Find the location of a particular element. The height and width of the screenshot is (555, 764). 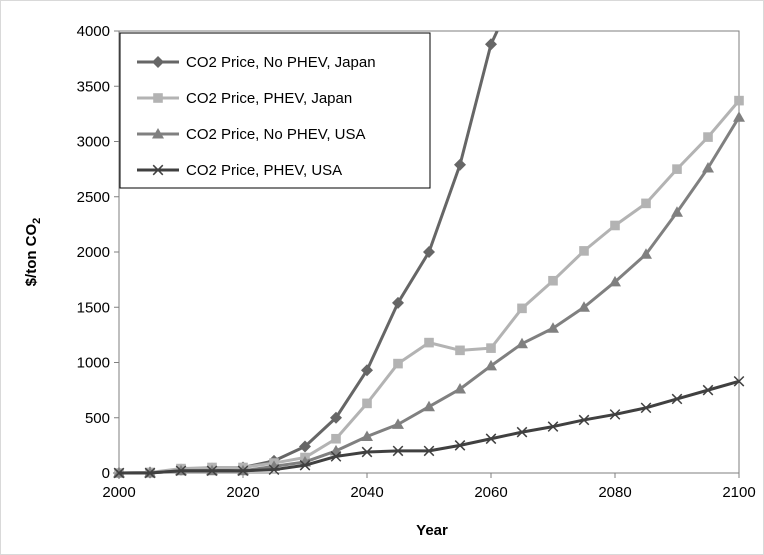

x-tick-label: 2060 is located at coordinates (490, 492).